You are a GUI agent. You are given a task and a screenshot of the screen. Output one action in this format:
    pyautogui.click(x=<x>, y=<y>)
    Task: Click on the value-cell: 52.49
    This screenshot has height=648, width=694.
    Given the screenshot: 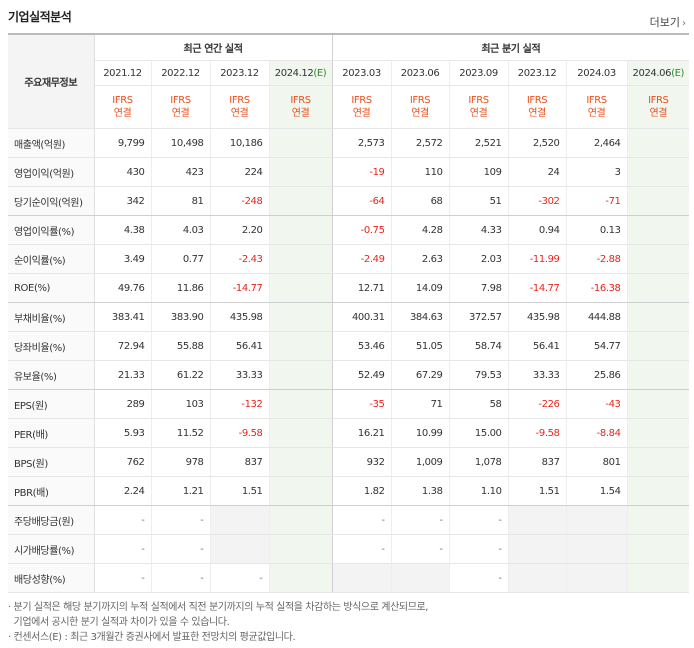 What is the action you would take?
    pyautogui.click(x=362, y=375)
    